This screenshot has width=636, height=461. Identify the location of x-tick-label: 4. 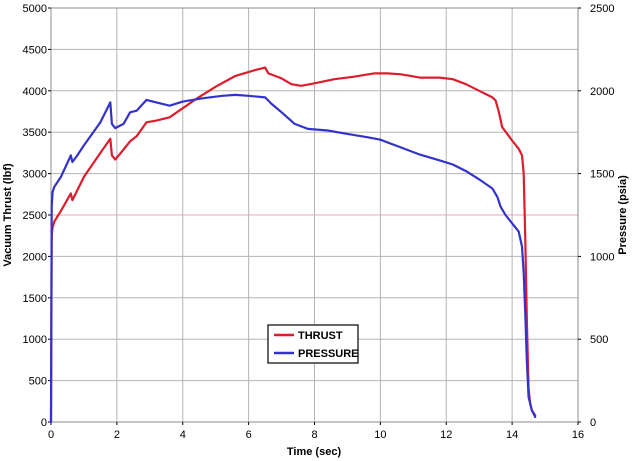
(183, 435).